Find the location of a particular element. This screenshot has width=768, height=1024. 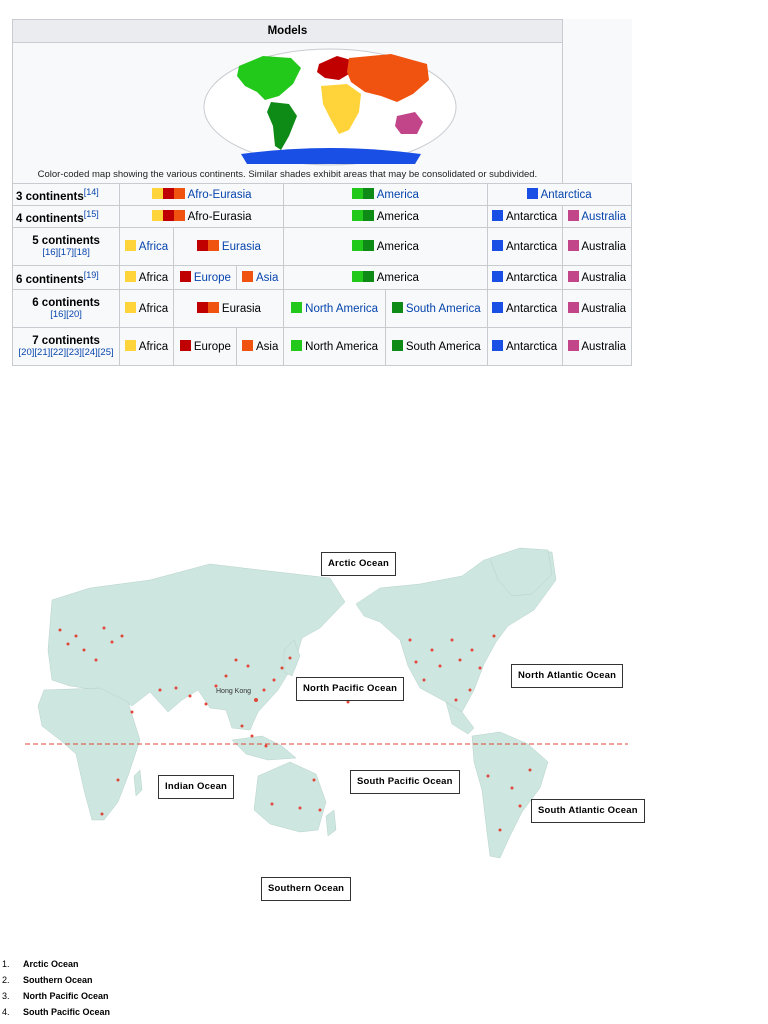

south-america-link: South America is located at coordinates (443, 309).